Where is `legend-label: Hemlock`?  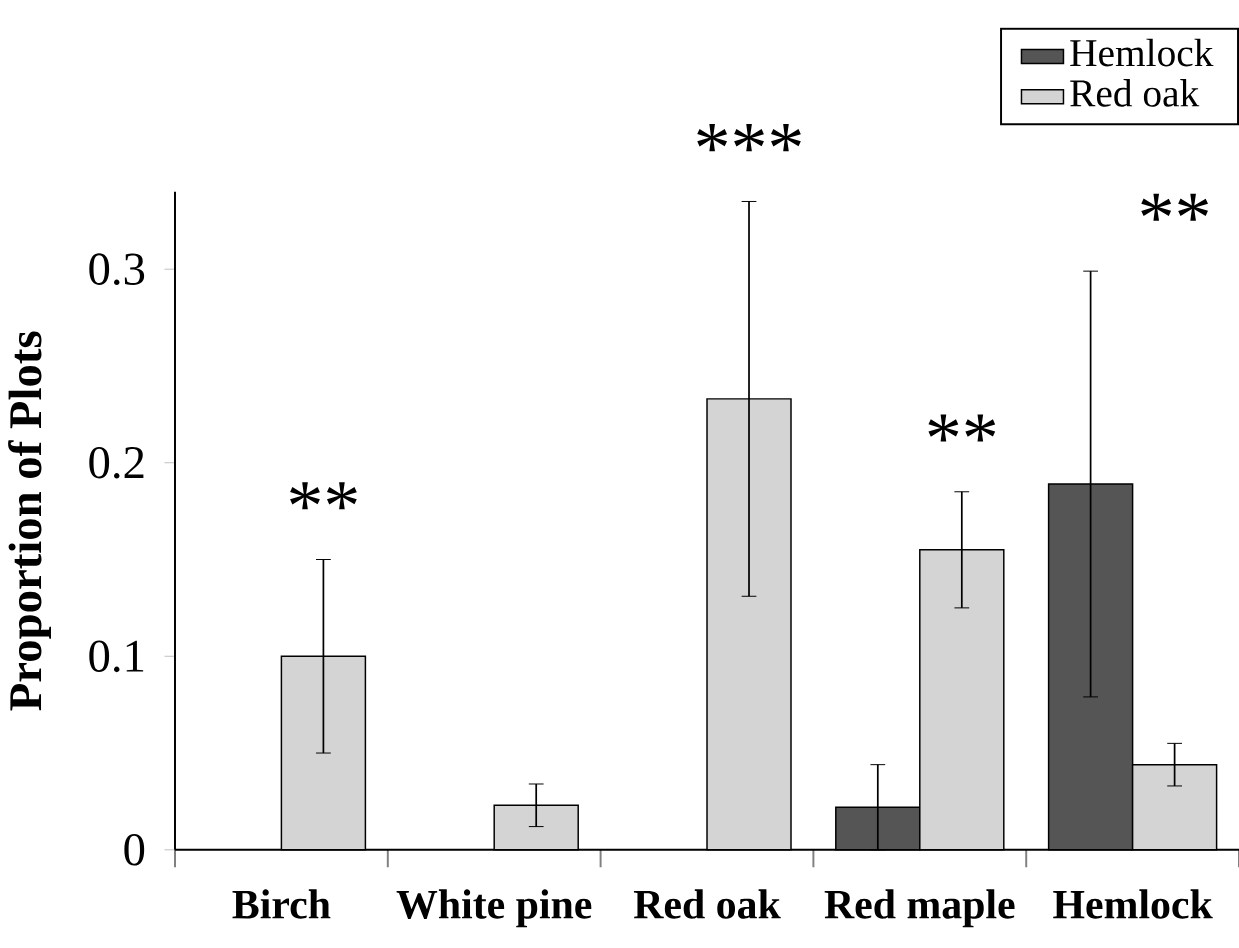 legend-label: Hemlock is located at coordinates (1142, 52).